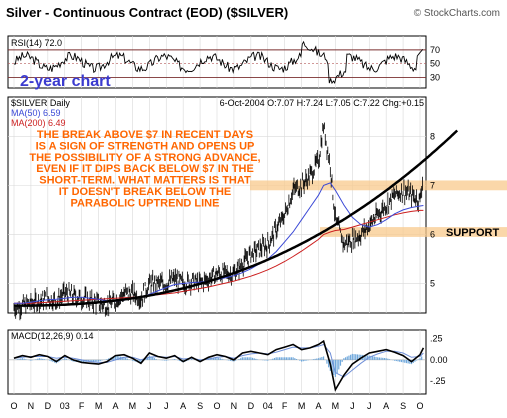  I want to click on x-tick-label: N, so click(234, 406).